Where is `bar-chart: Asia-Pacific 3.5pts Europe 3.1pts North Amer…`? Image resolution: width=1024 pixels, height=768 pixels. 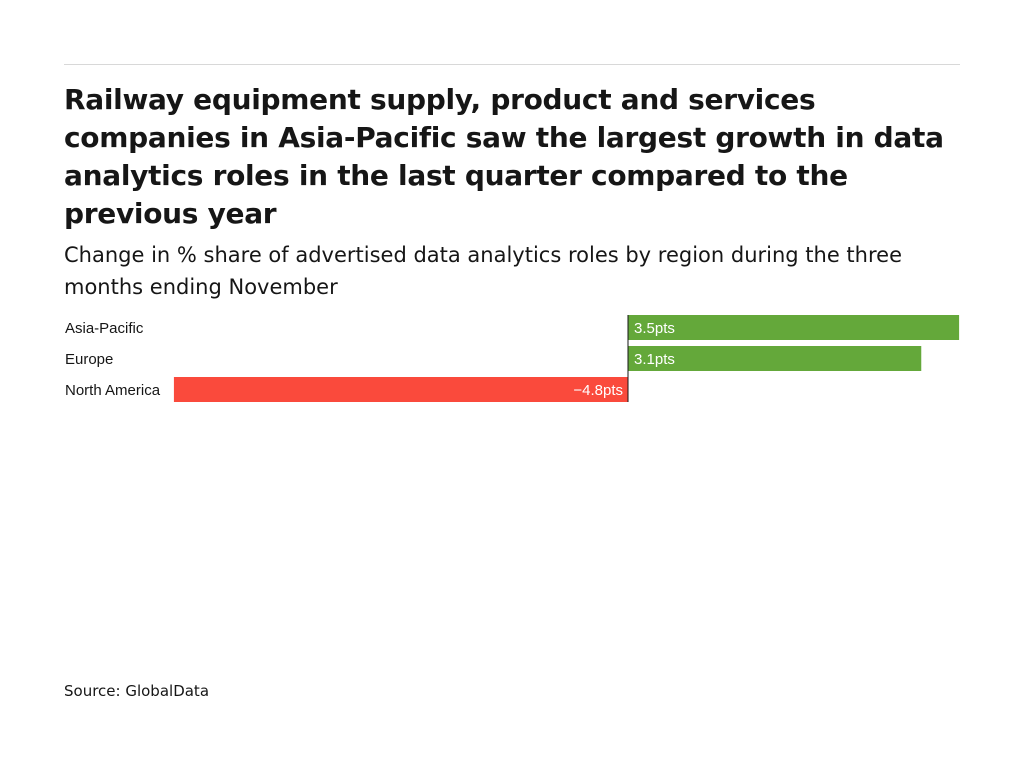
bar-chart: Asia-Pacific 3.5pts Europe 3.1pts North Amer… is located at coordinates (512, 358).